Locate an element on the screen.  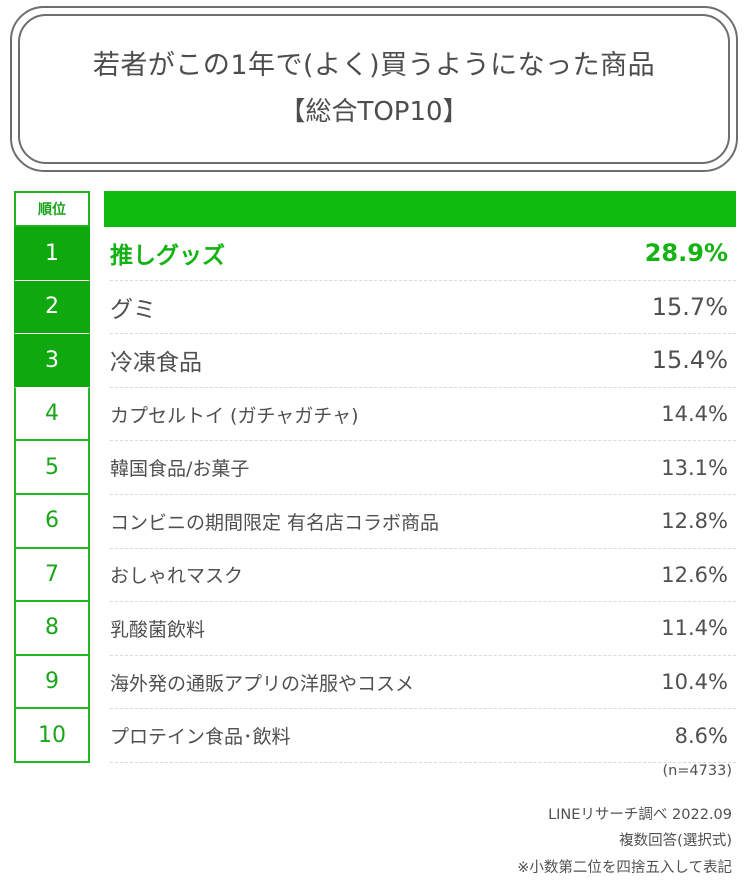
item-cell: プロテイン食品･飲料 8.6% is located at coordinates (423, 736).